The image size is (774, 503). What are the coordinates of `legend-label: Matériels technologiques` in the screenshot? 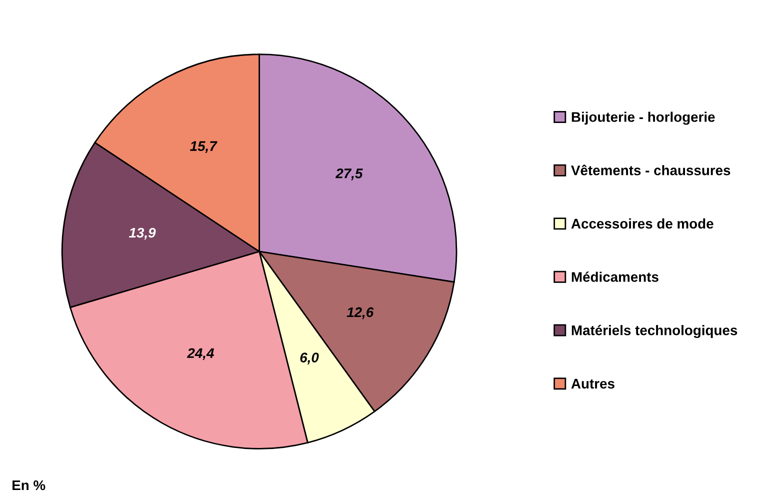 It's located at (655, 331).